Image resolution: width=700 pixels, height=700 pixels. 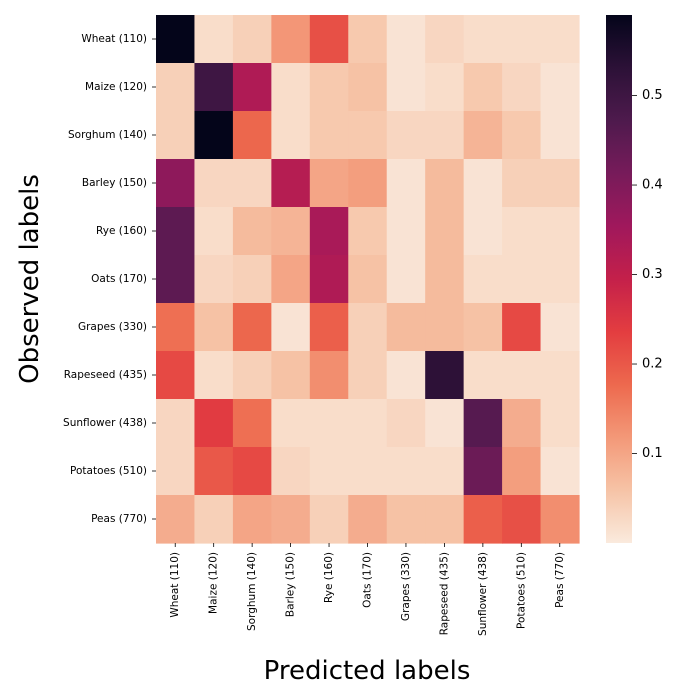 I want to click on x-tick-label: Potatoes (510), so click(x=521, y=590).